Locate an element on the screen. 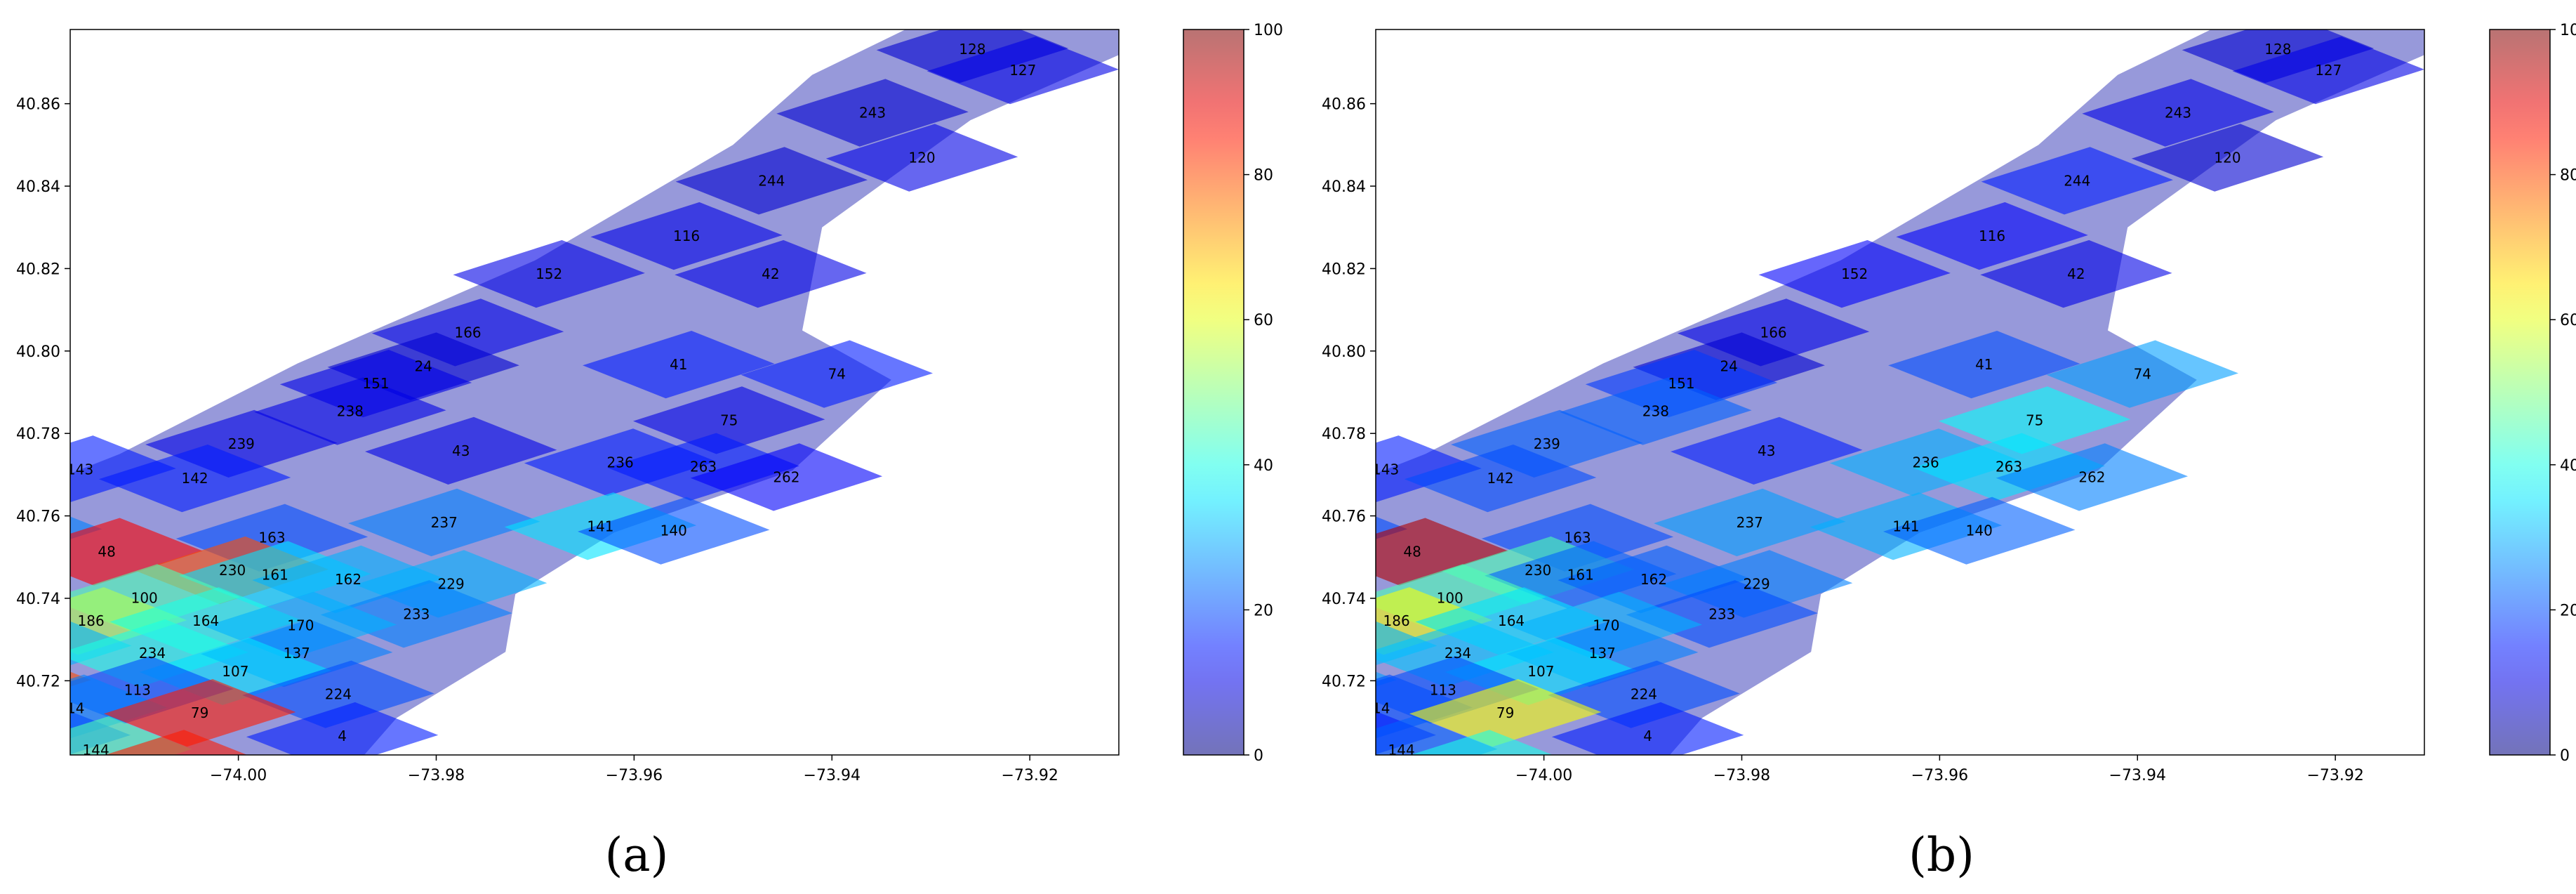 This screenshot has height=894, width=2576. zone-79-cell is located at coordinates (200, 713).